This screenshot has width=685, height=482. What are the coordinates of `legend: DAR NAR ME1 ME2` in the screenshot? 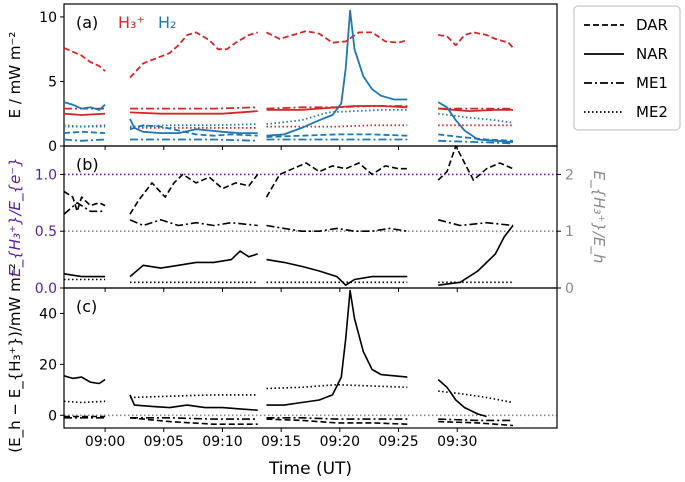 It's located at (627, 68).